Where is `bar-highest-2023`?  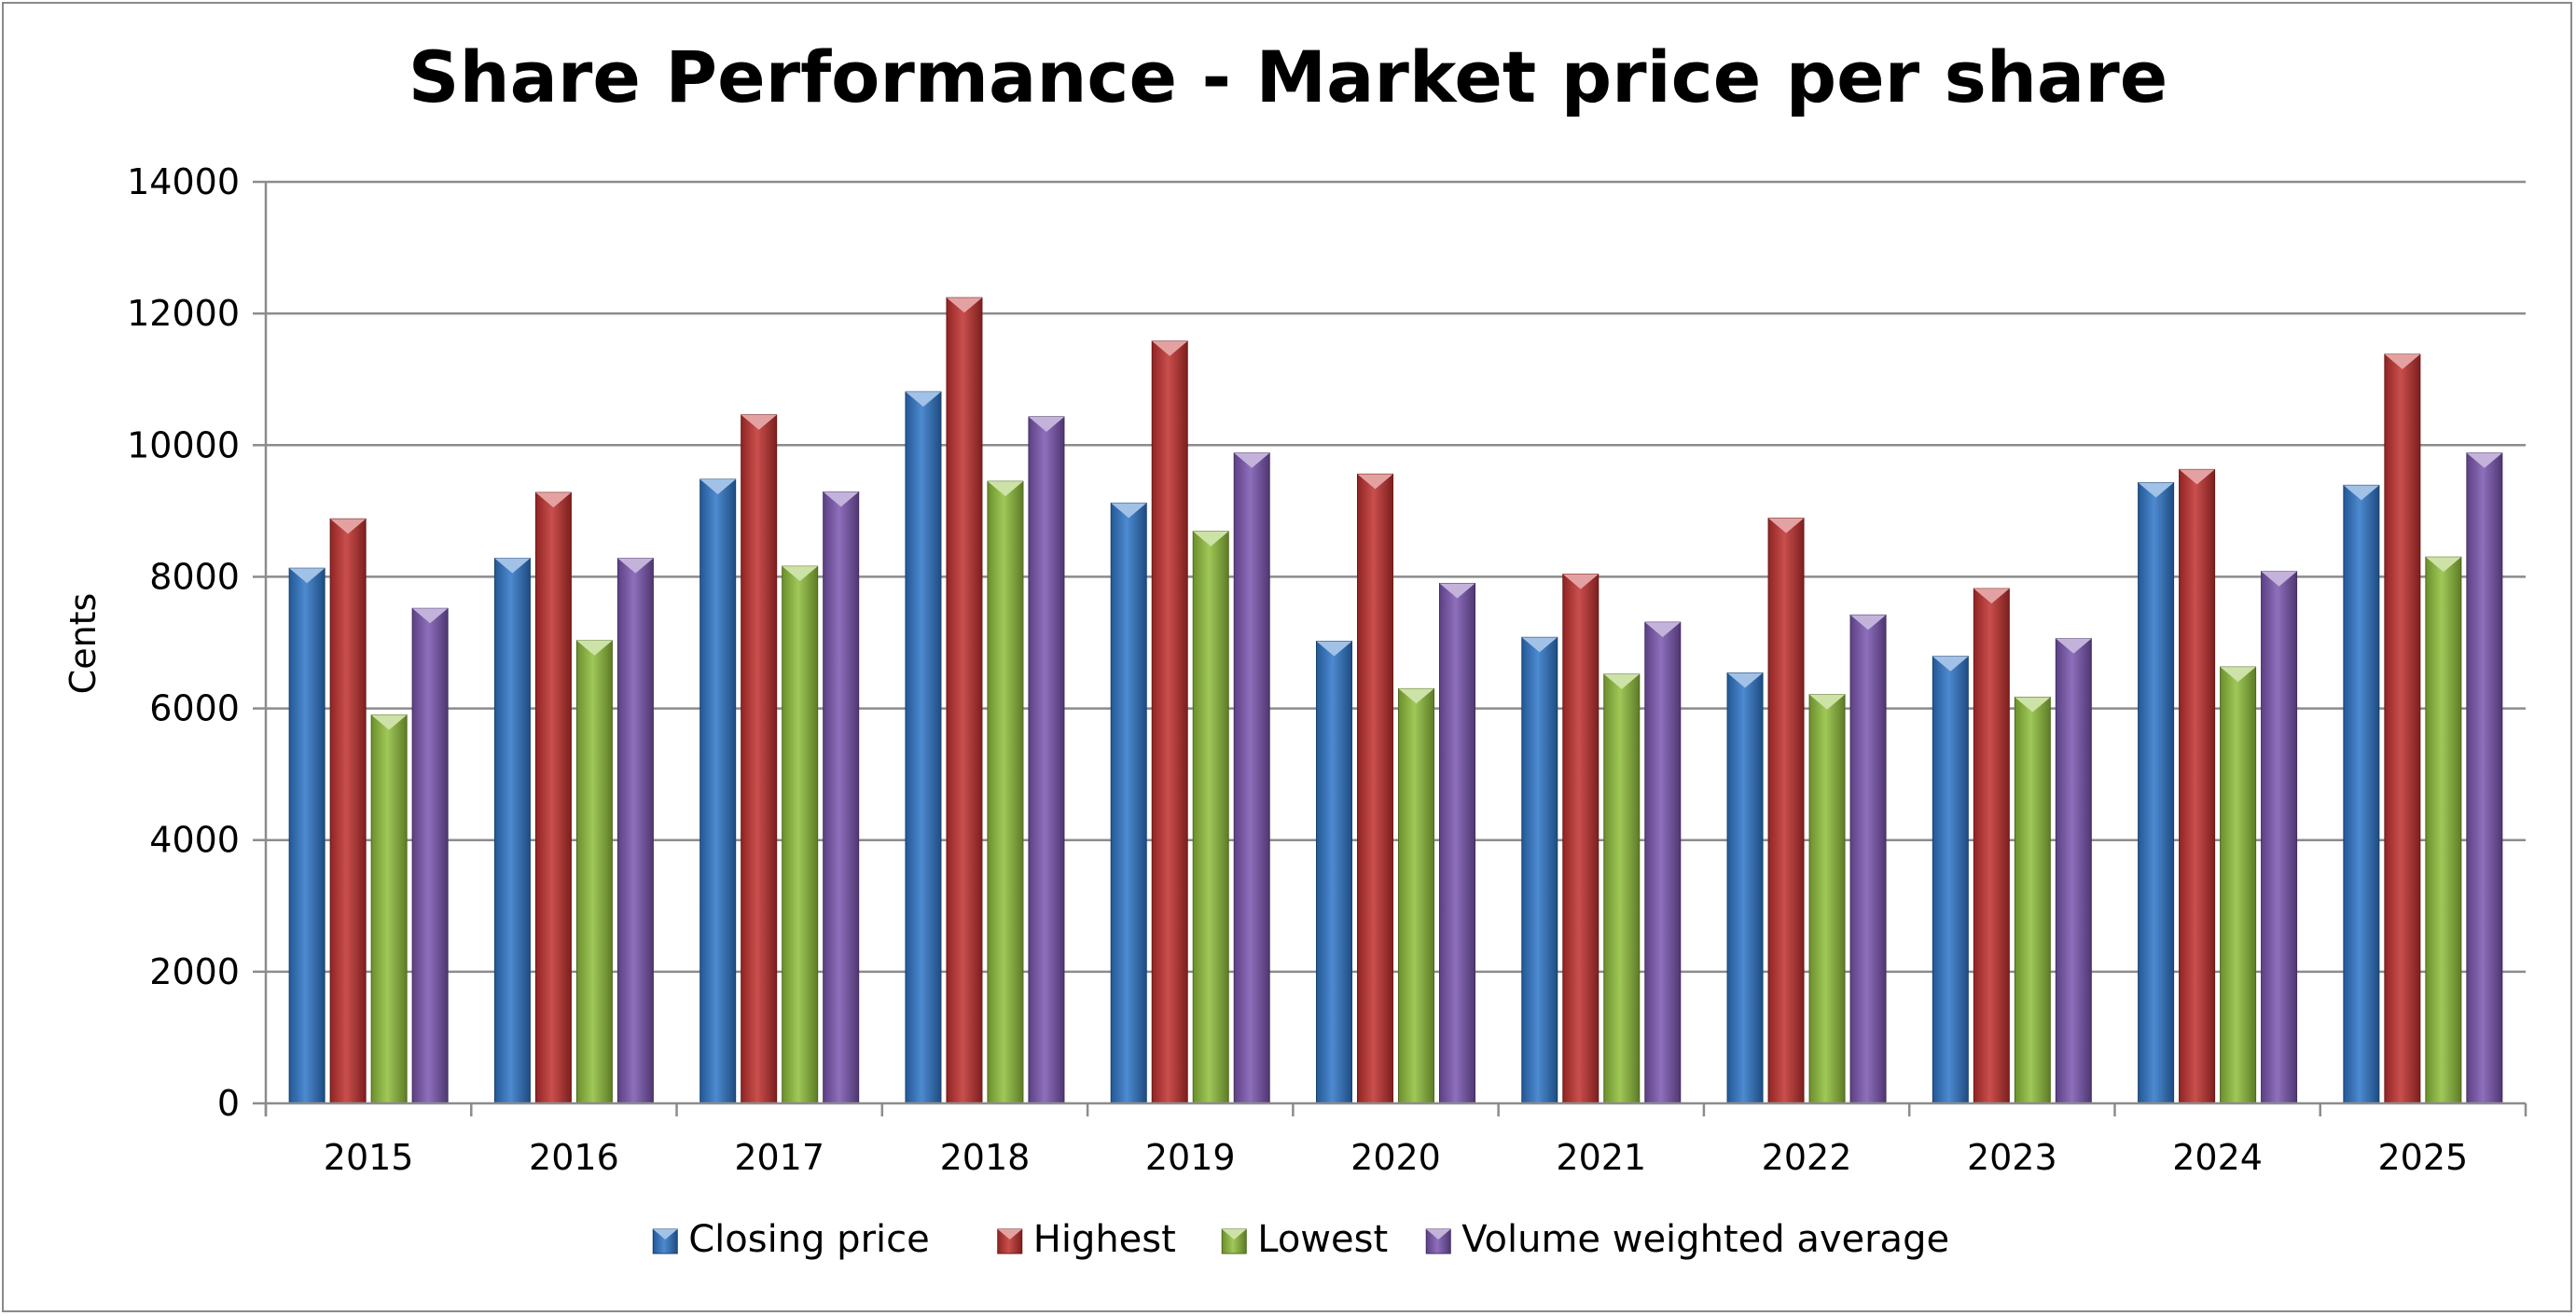 bar-highest-2023 is located at coordinates (1992, 846).